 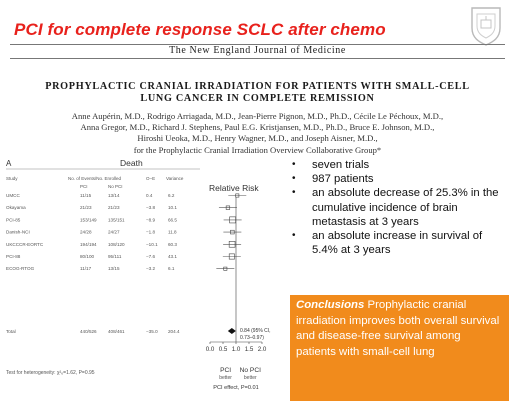 I want to click on header-no-pci: No PCI, so click(x=115, y=186).